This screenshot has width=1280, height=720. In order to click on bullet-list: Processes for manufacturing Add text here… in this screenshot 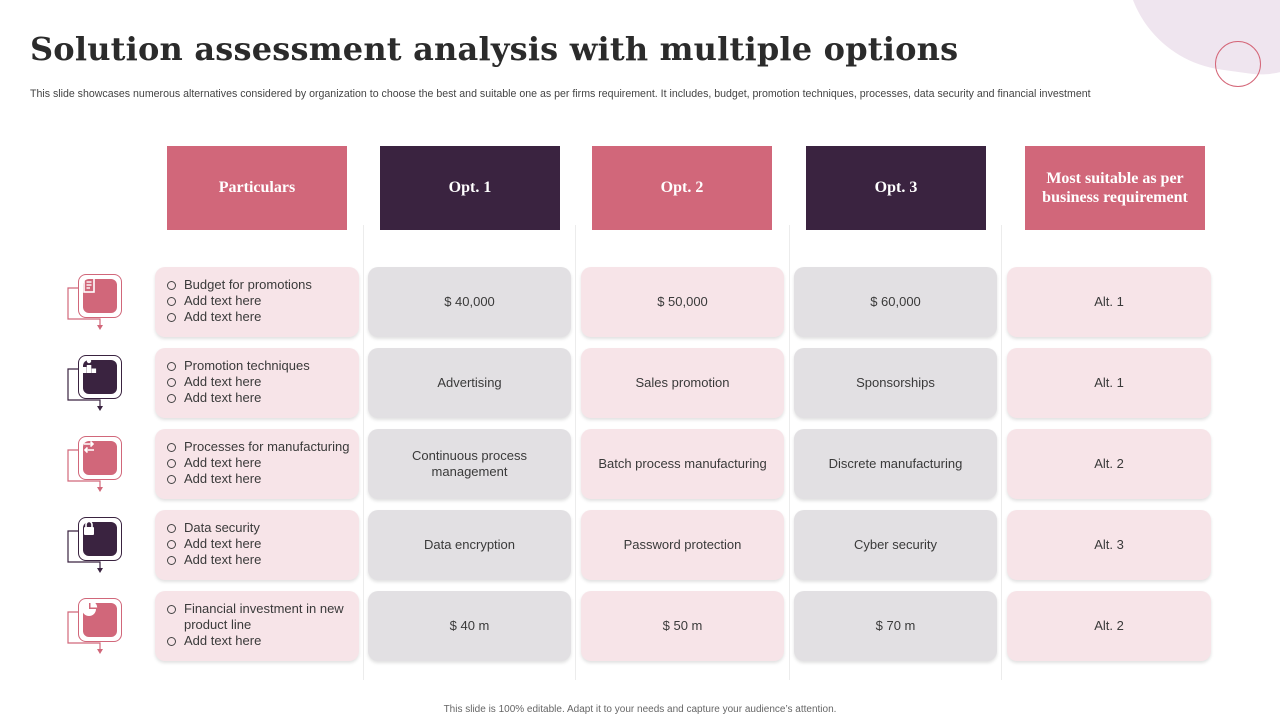, I will do `click(258, 463)`.